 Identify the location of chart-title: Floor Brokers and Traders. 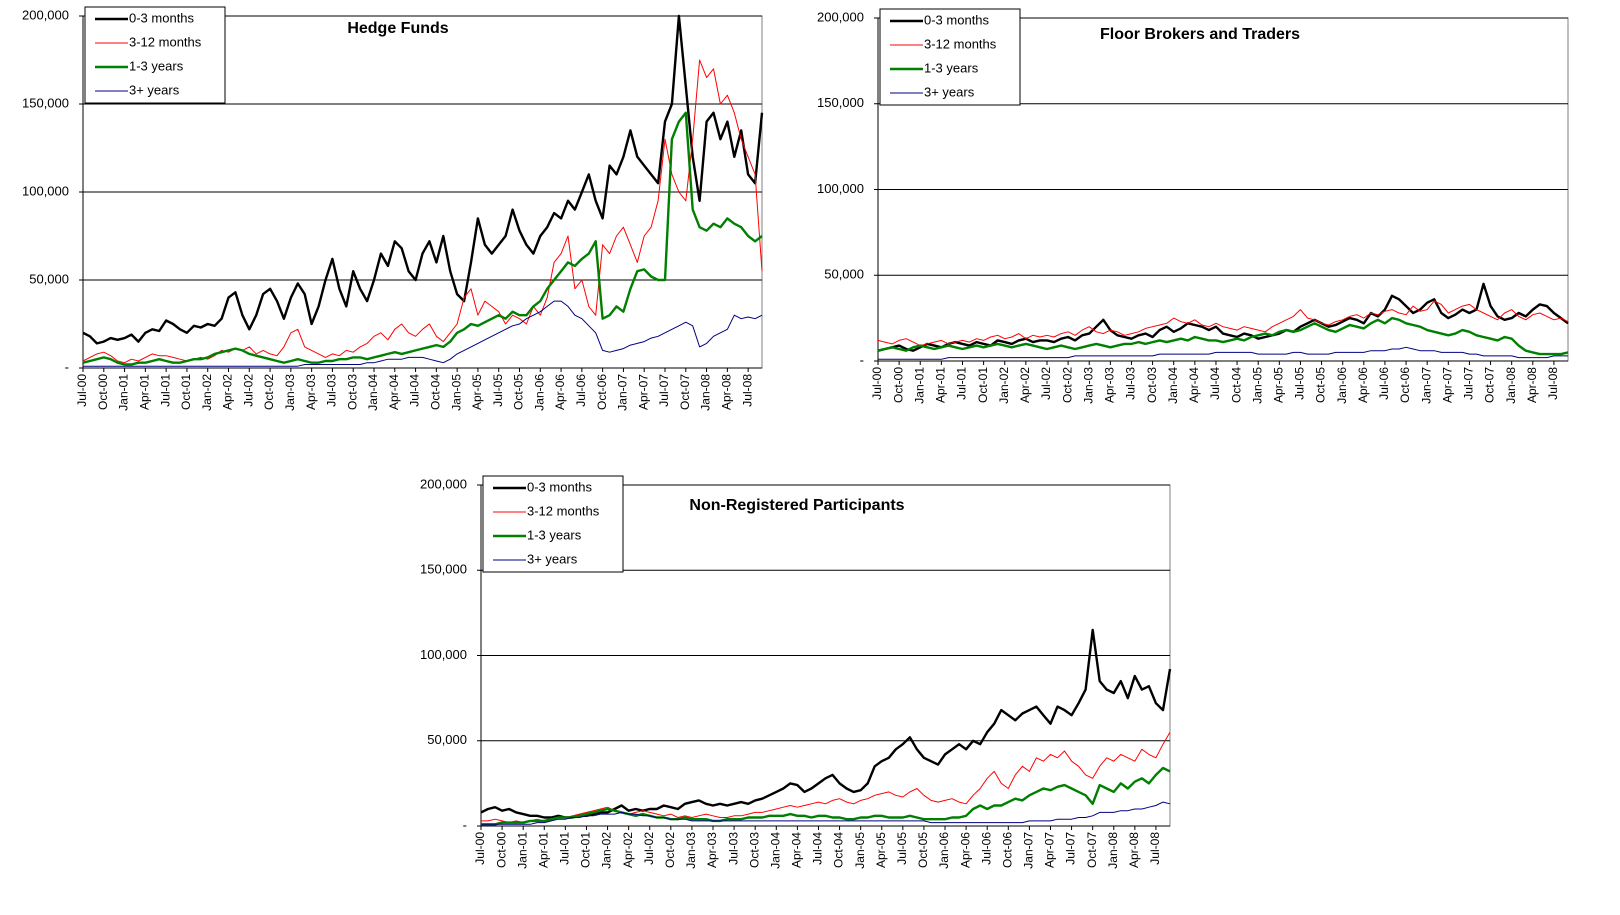
(1200, 34).